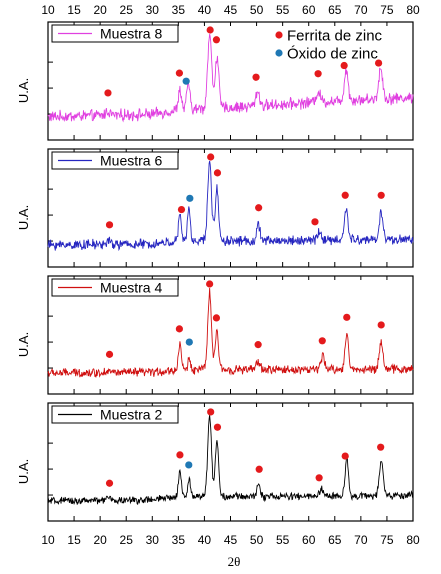 The width and height of the screenshot is (441, 574). Describe the element at coordinates (100, 10) in the screenshot. I see `top-tick-label: 20` at that location.